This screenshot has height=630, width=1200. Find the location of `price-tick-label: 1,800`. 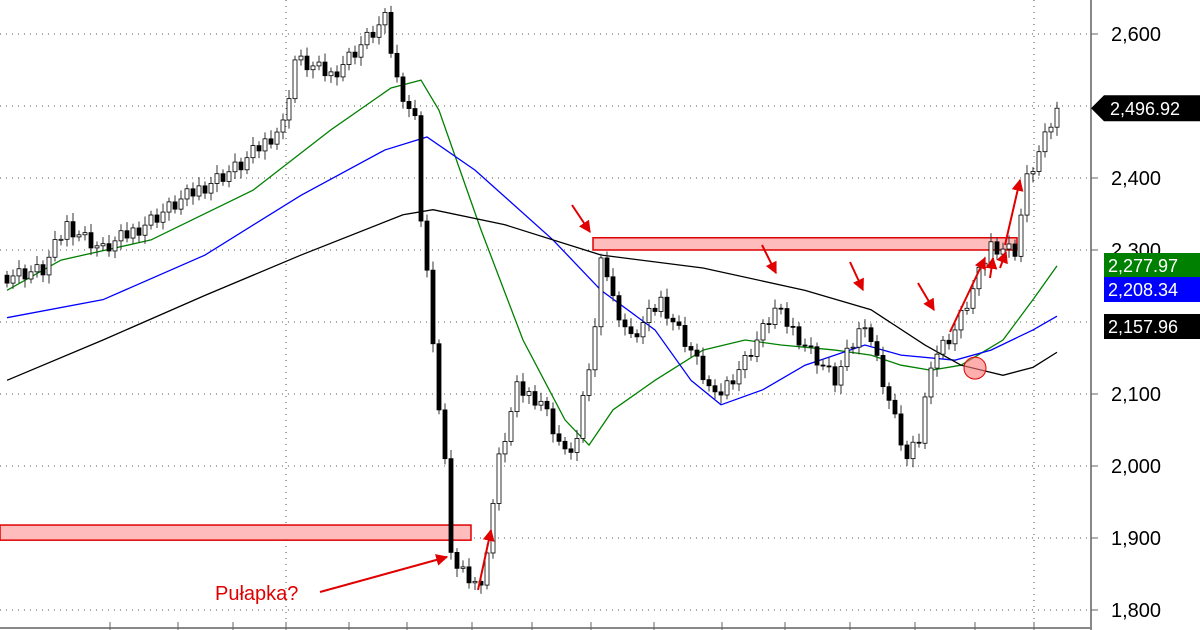

price-tick-label: 1,800 is located at coordinates (1136, 611).